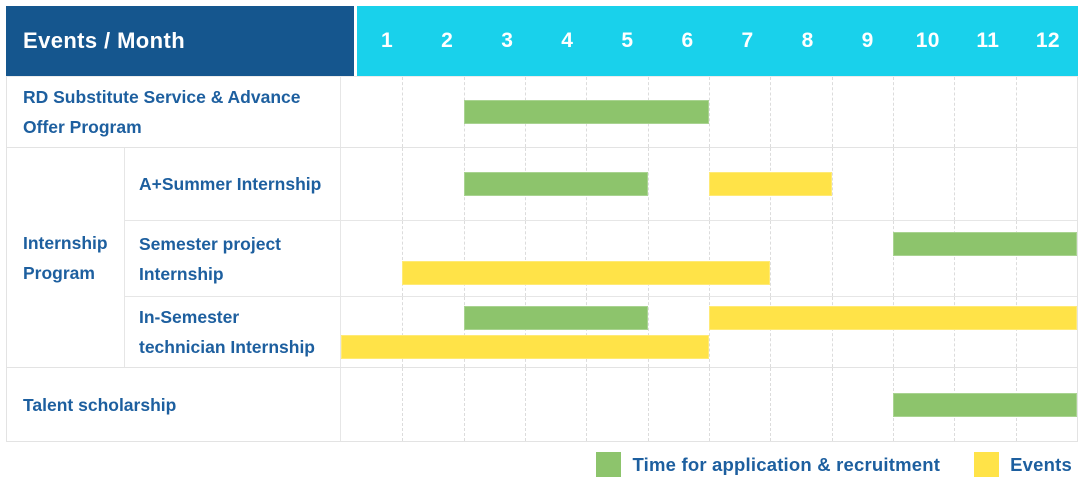 The width and height of the screenshot is (1080, 494). Describe the element at coordinates (1047, 40) in the screenshot. I see `month-header-12: 12` at that location.